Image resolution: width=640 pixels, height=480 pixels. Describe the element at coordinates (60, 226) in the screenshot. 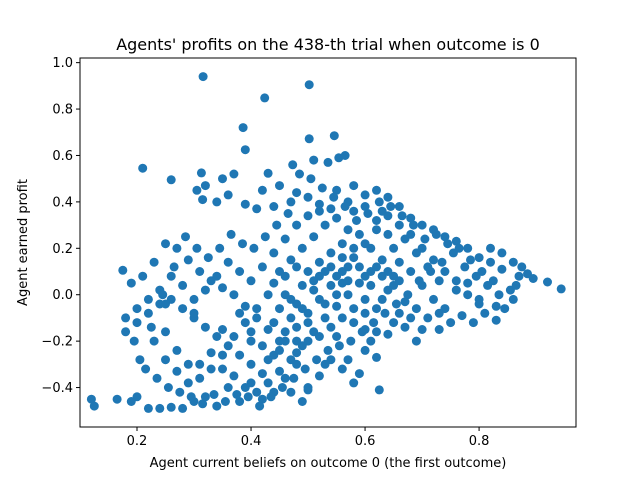

I see `y-axis-ticks: −0.4 −0.2 0.0 0.2 0.4 0.6 0.8 1.0` at that location.